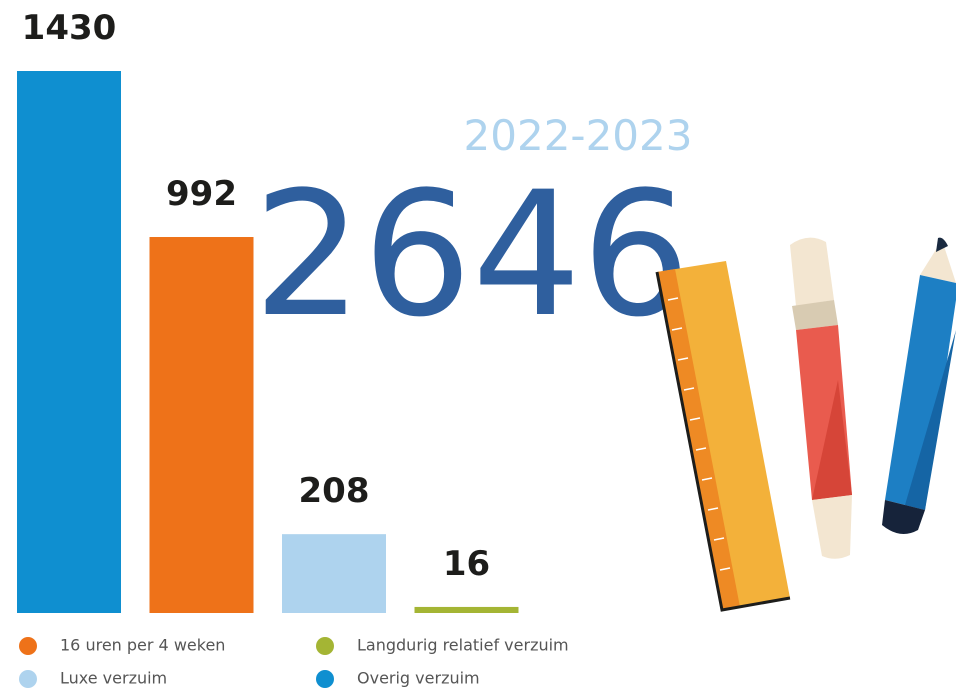 The height and width of the screenshot is (691, 956). What do you see at coordinates (69, 28) in the screenshot?
I see `value-label: 1430` at bounding box center [69, 28].